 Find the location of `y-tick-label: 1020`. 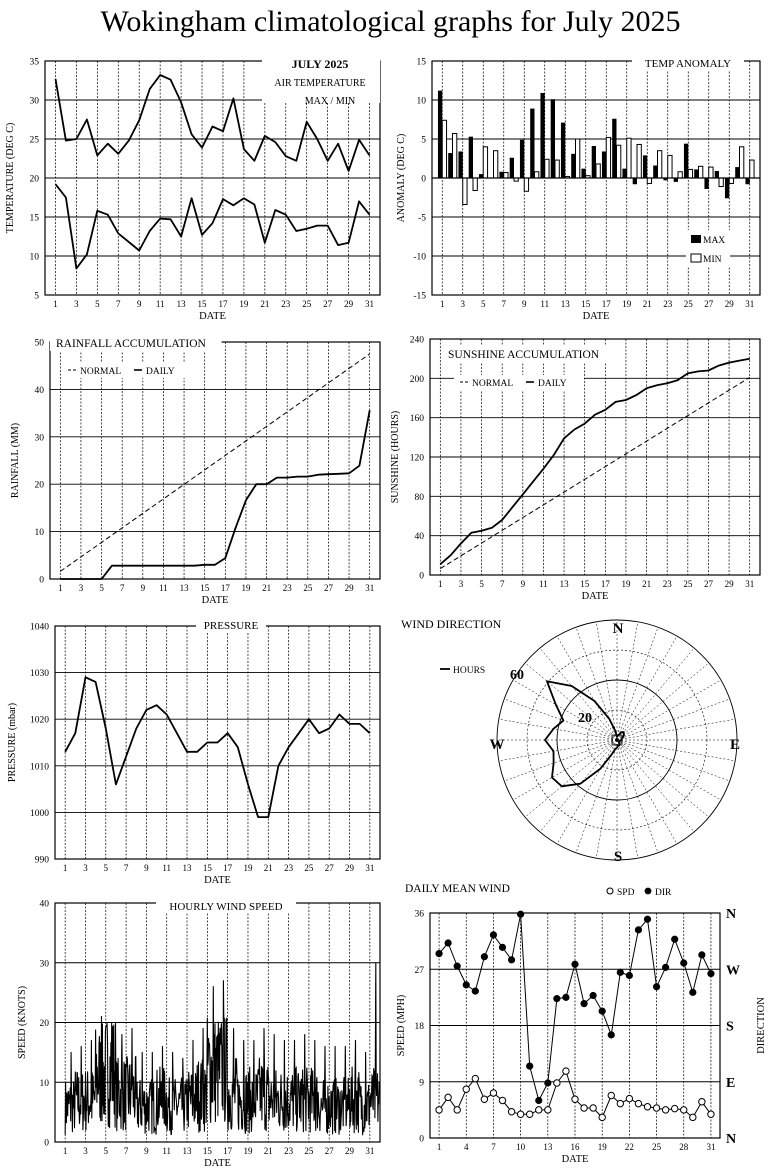

y-tick-label: 1020 is located at coordinates (39, 721).